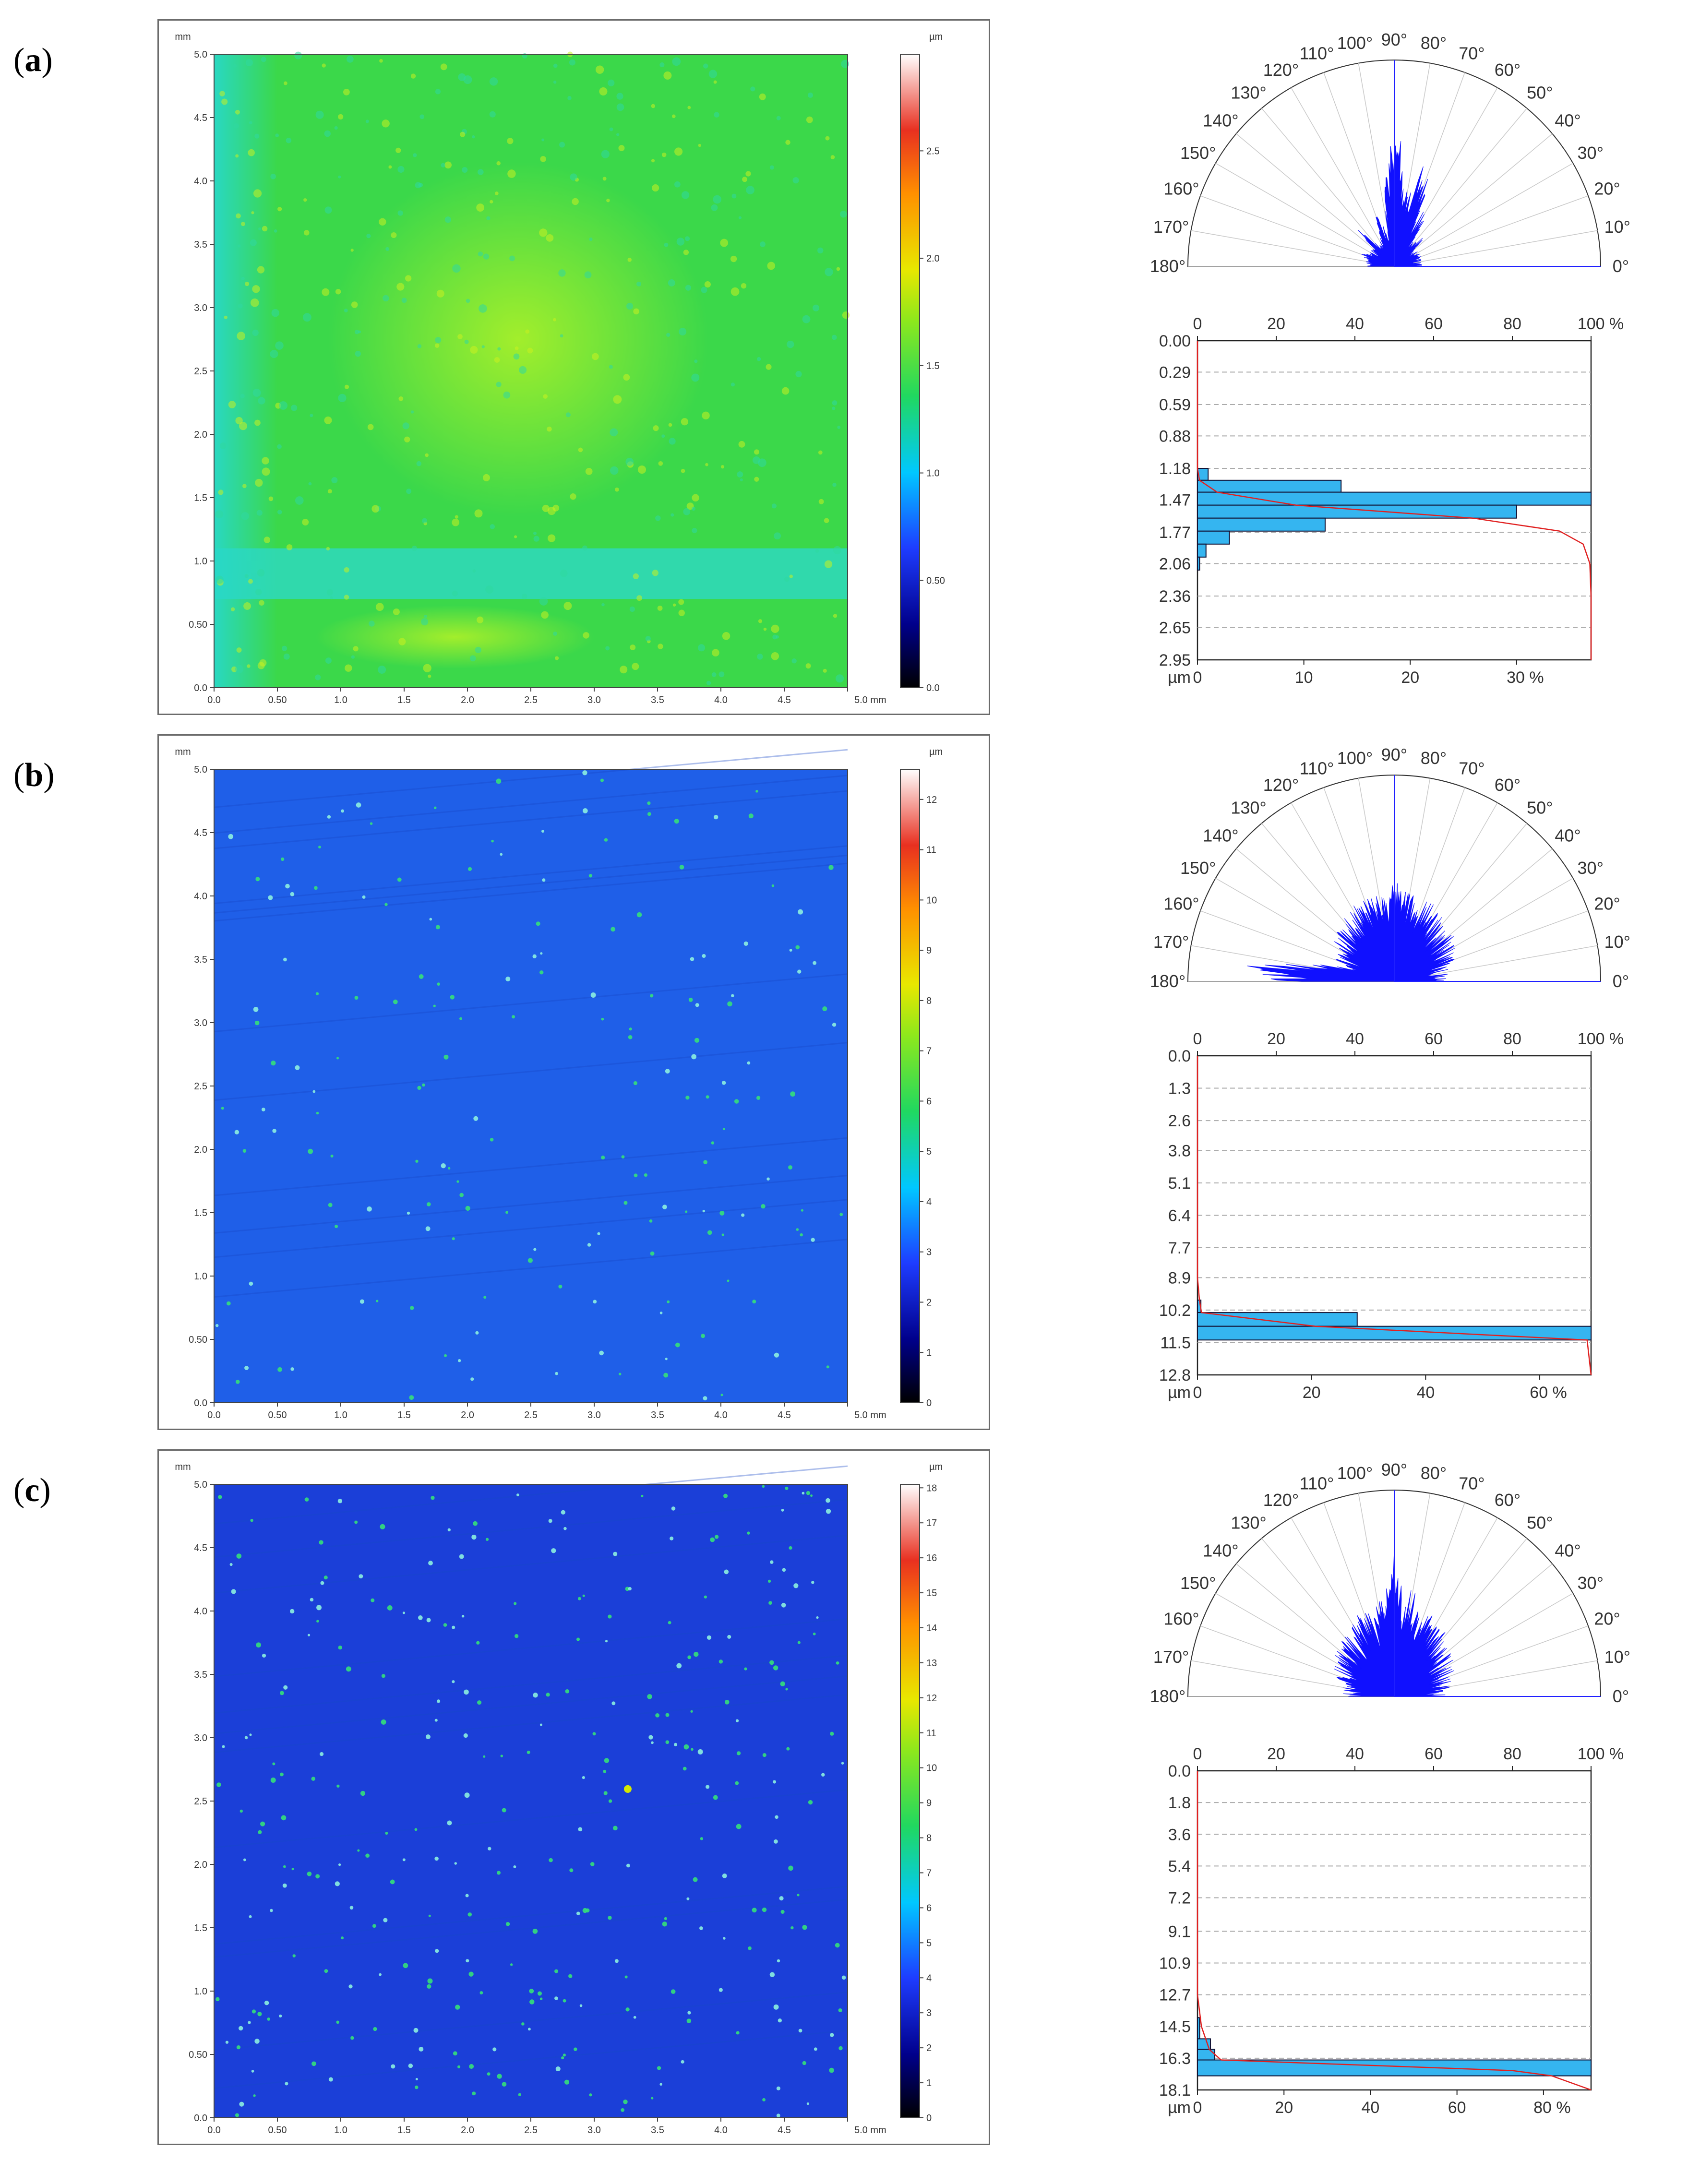 The image size is (1688, 2184). I want to click on colorbar, so click(910, 1086).